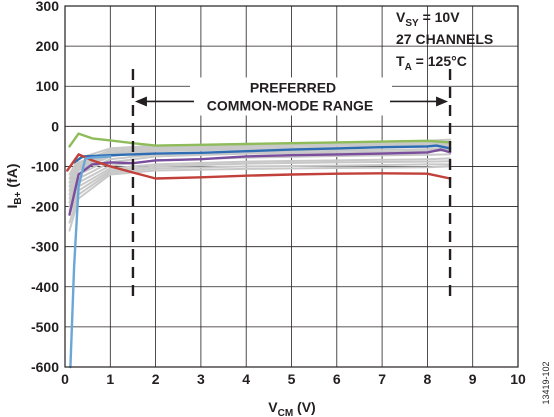  I want to click on x-tick-label: 8, so click(428, 379).